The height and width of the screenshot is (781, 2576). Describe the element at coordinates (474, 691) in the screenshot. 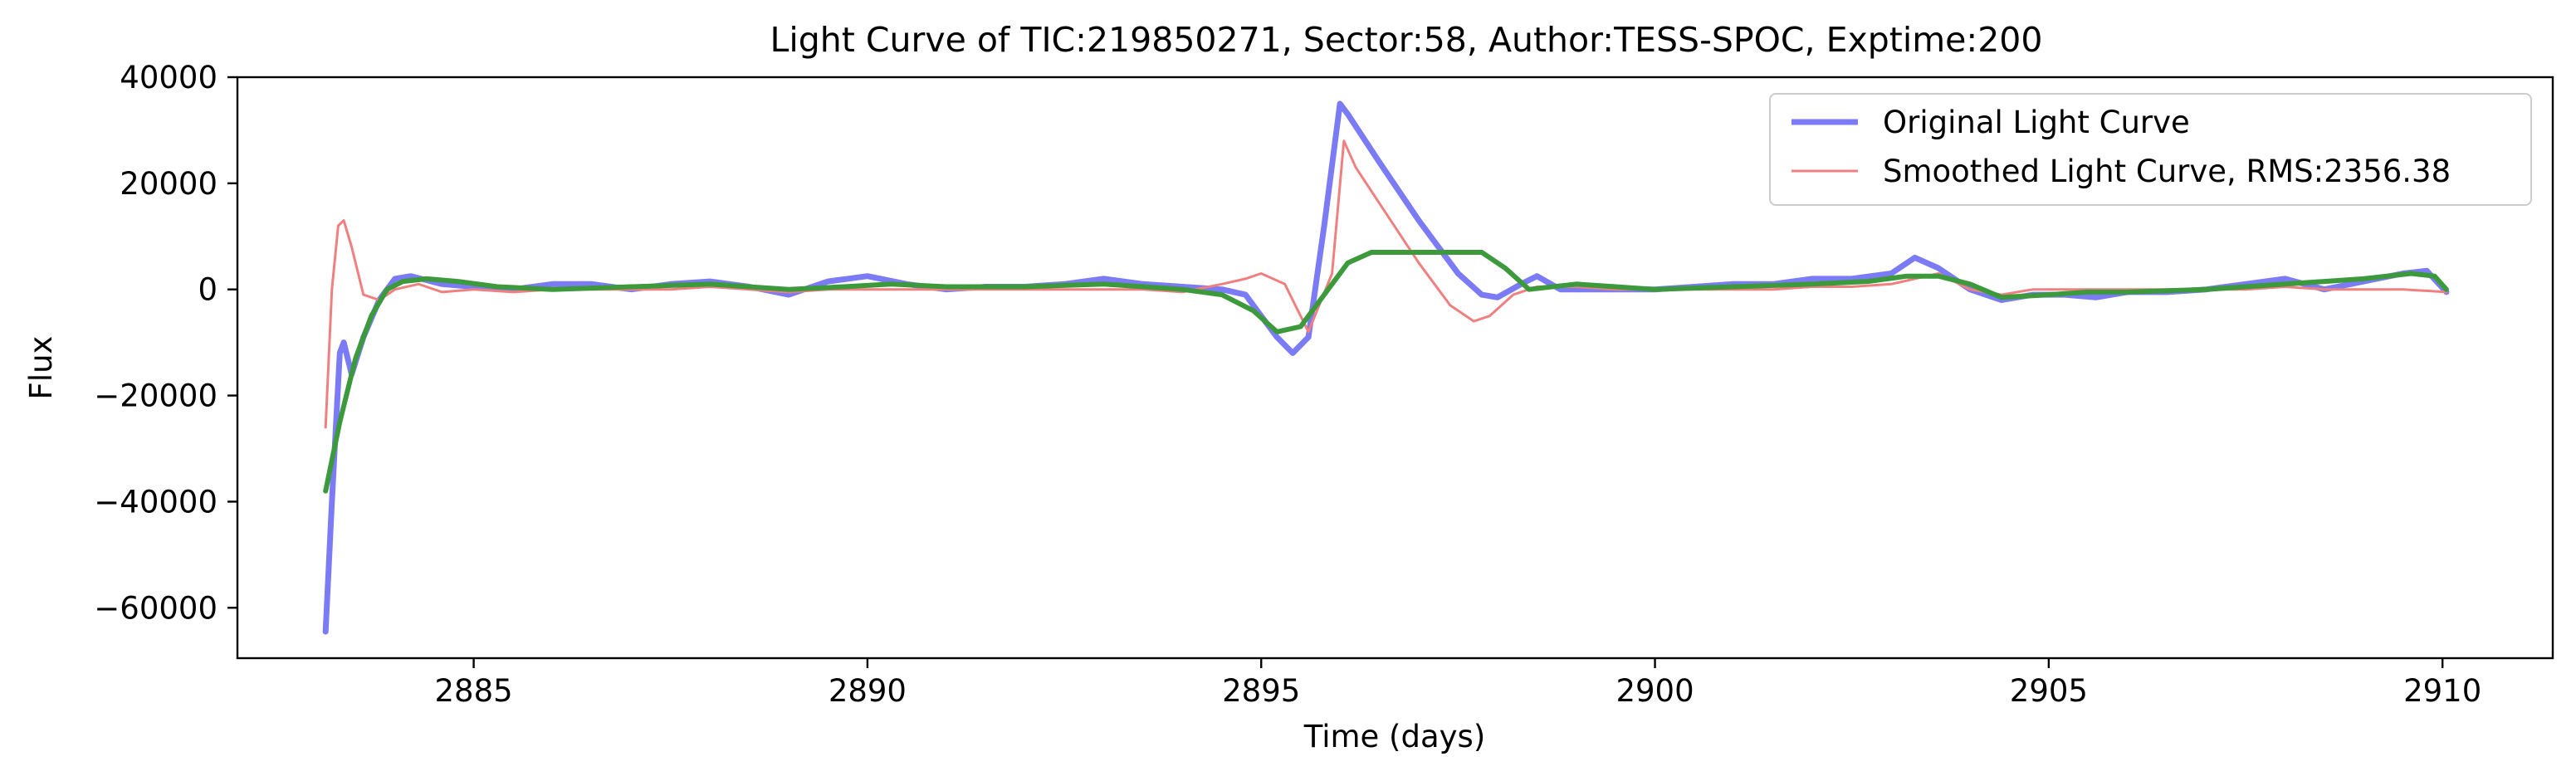

I see `x-tick-label: 2885` at that location.